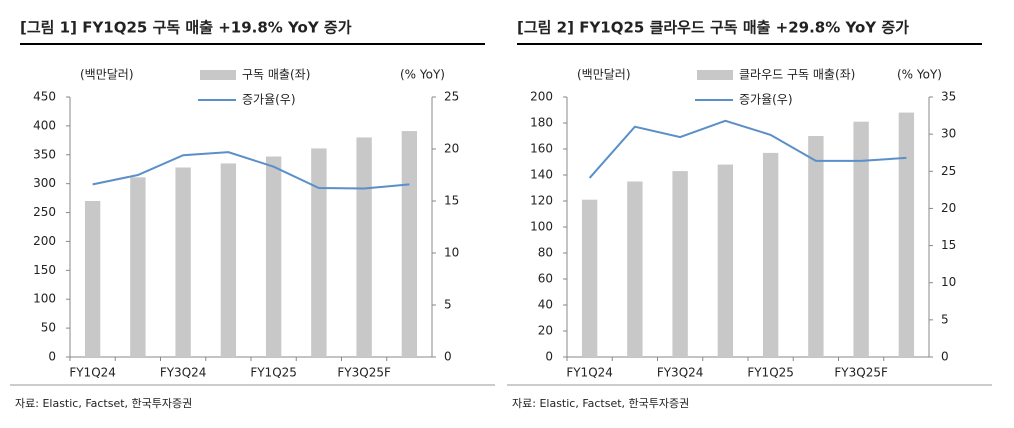 The height and width of the screenshot is (428, 1014). I want to click on y-tick-label: 50, so click(48, 328).